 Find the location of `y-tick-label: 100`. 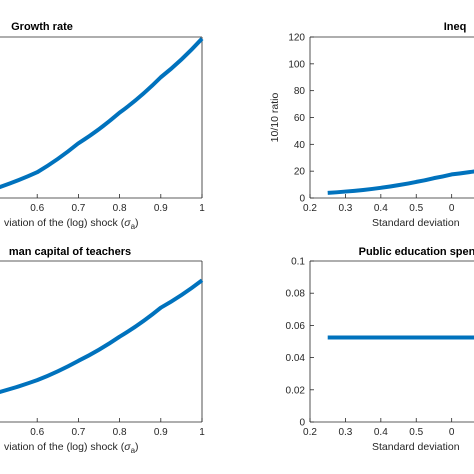

y-tick-label: 100 is located at coordinates (296, 64).